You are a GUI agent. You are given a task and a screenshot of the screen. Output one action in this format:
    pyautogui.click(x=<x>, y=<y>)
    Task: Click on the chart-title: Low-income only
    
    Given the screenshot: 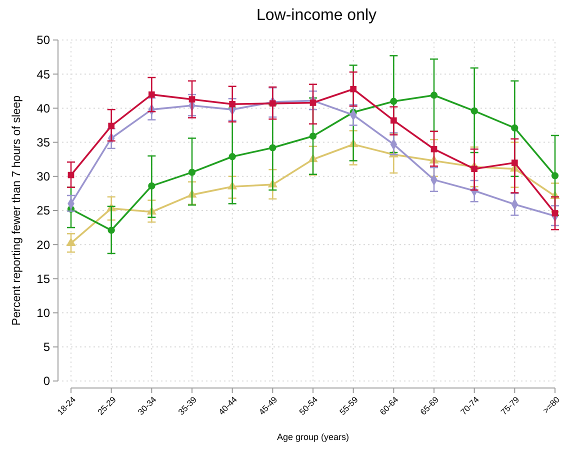 What is the action you would take?
    pyautogui.click(x=316, y=15)
    